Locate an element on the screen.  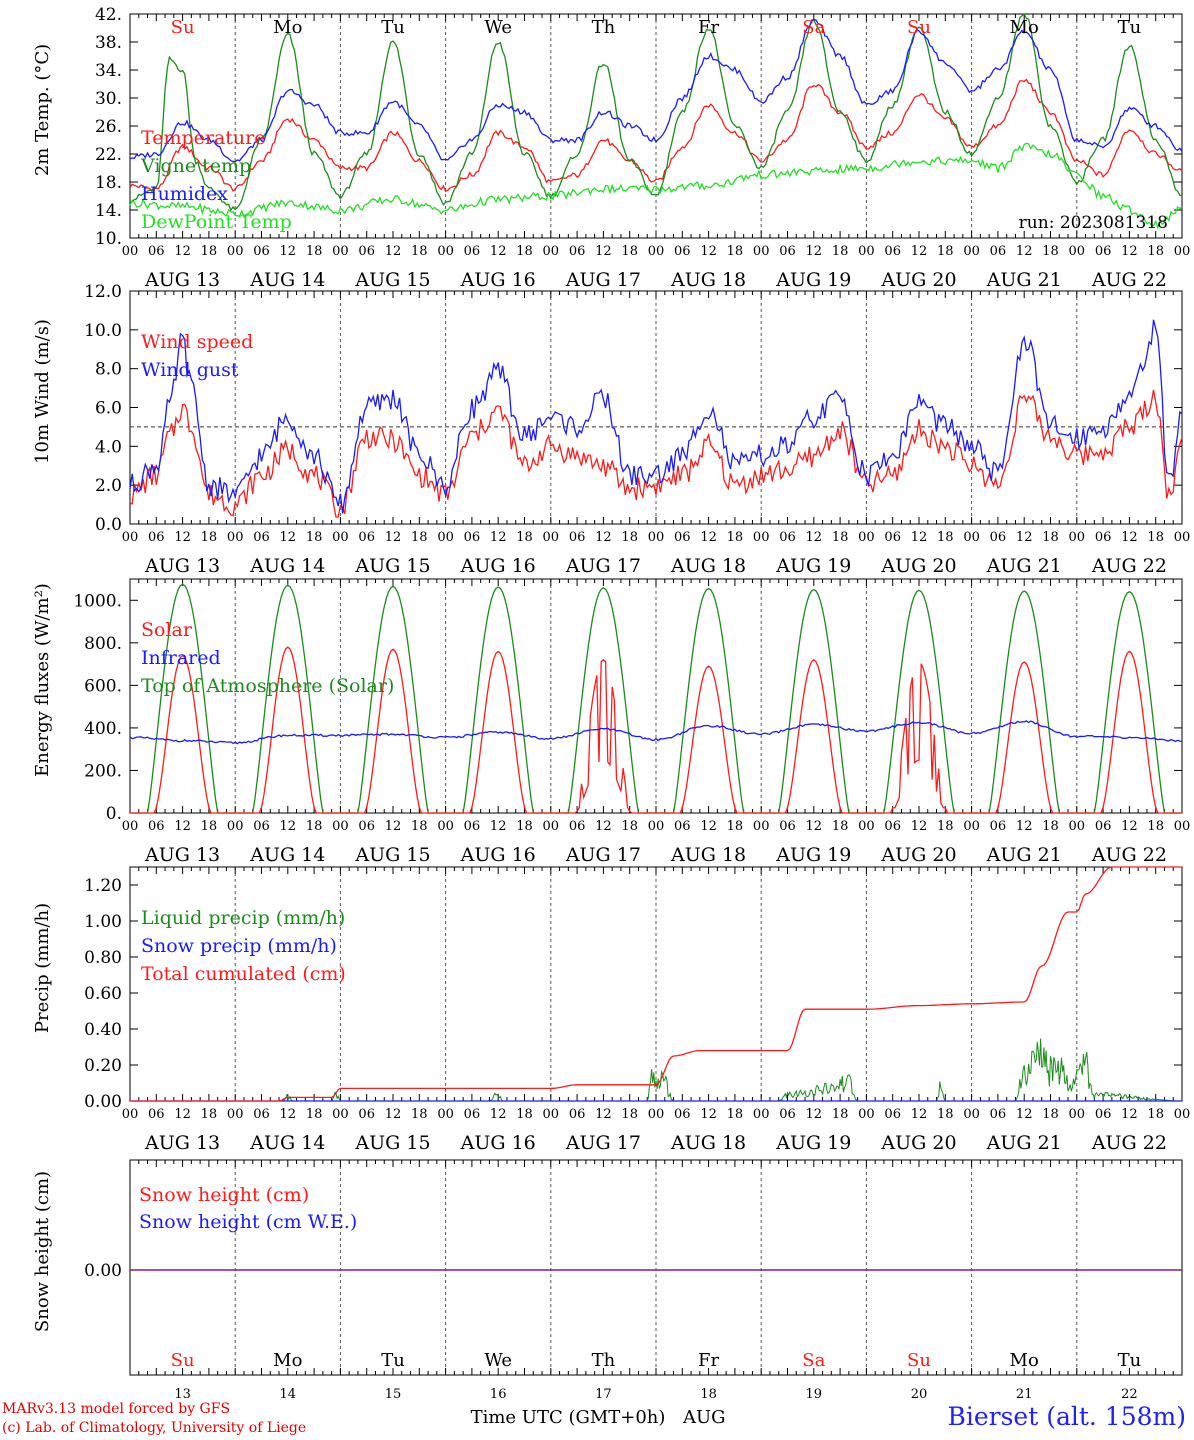
weekday-label: We is located at coordinates (498, 1360).